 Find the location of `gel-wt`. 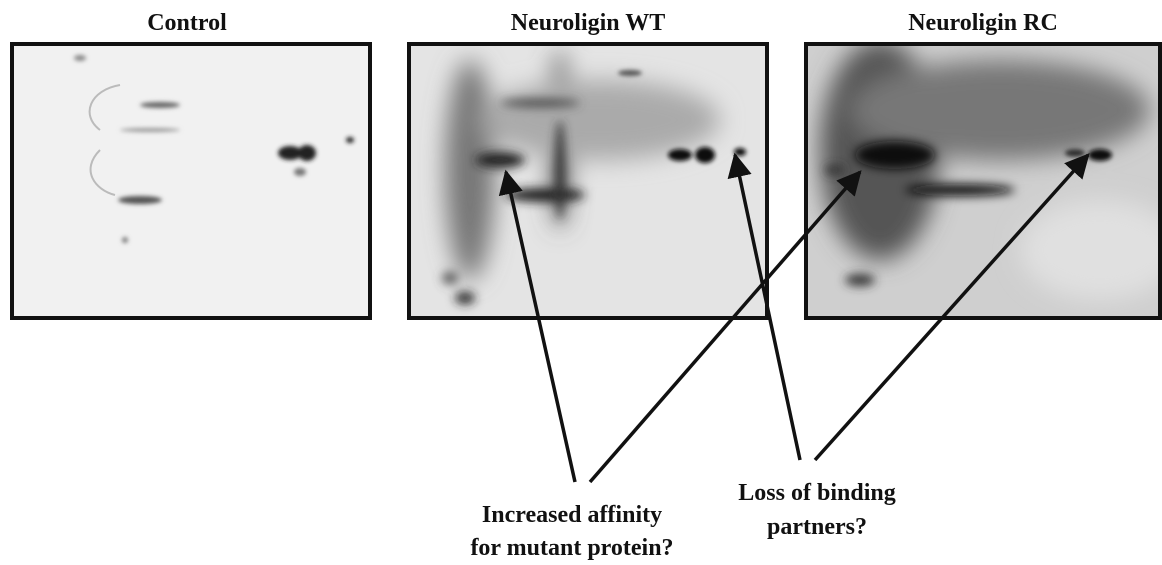

gel-wt is located at coordinates (588, 181).